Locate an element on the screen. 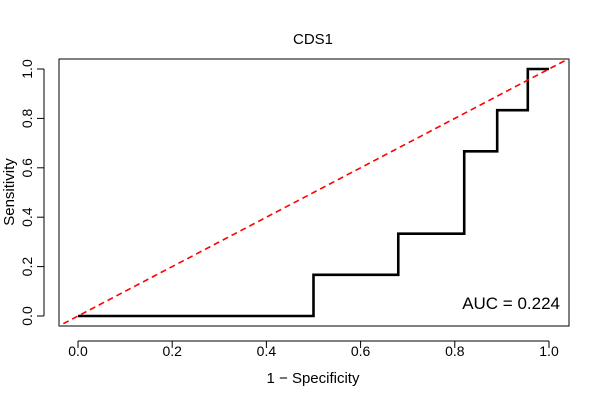  x-axis: 0.0 0.2 0.4 0.6 0.8 1.0 is located at coordinates (313, 349).